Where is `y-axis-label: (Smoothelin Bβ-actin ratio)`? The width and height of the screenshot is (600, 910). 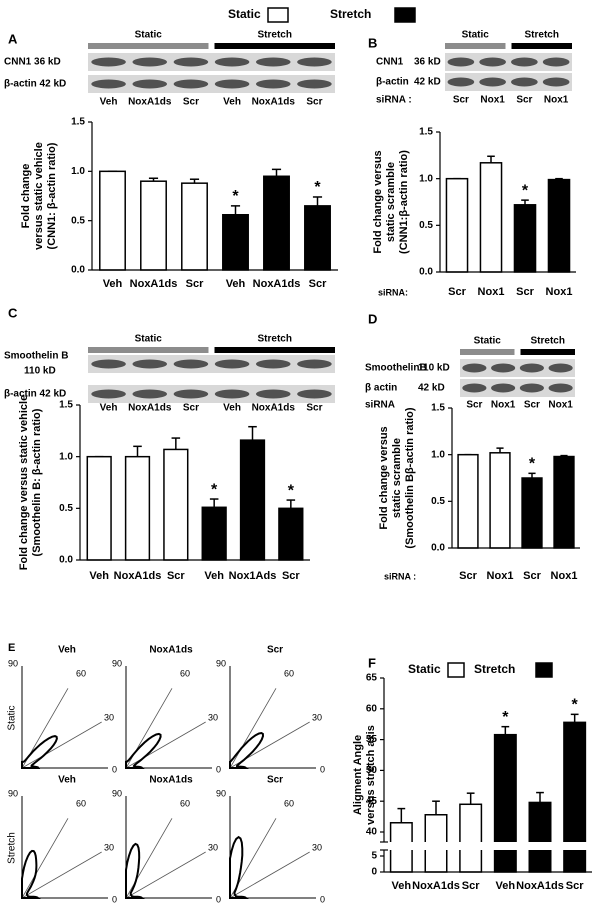 y-axis-label: (Smoothelin Bβ-actin ratio) is located at coordinates (410, 477).